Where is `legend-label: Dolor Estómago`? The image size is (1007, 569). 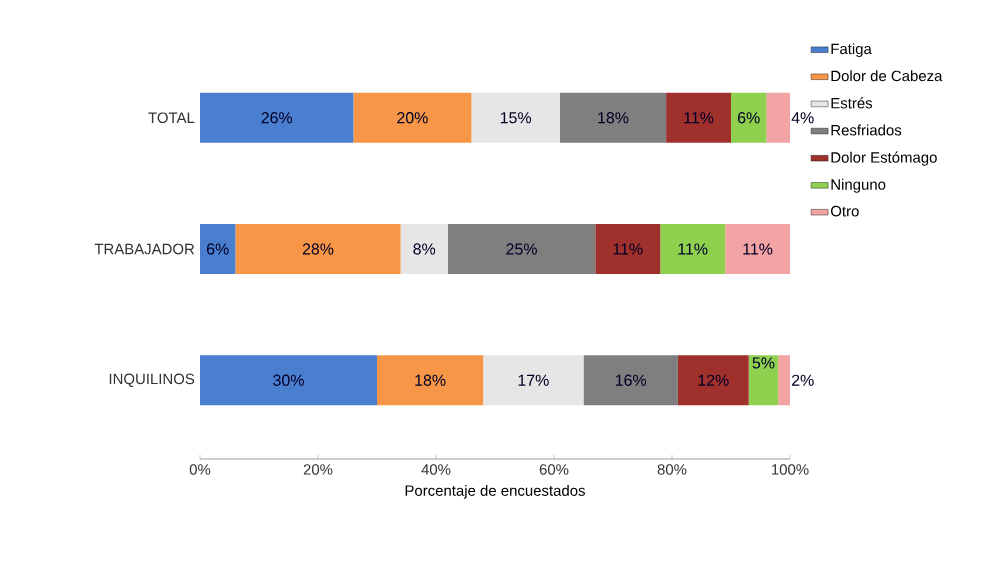 legend-label: Dolor Estómago is located at coordinates (884, 158).